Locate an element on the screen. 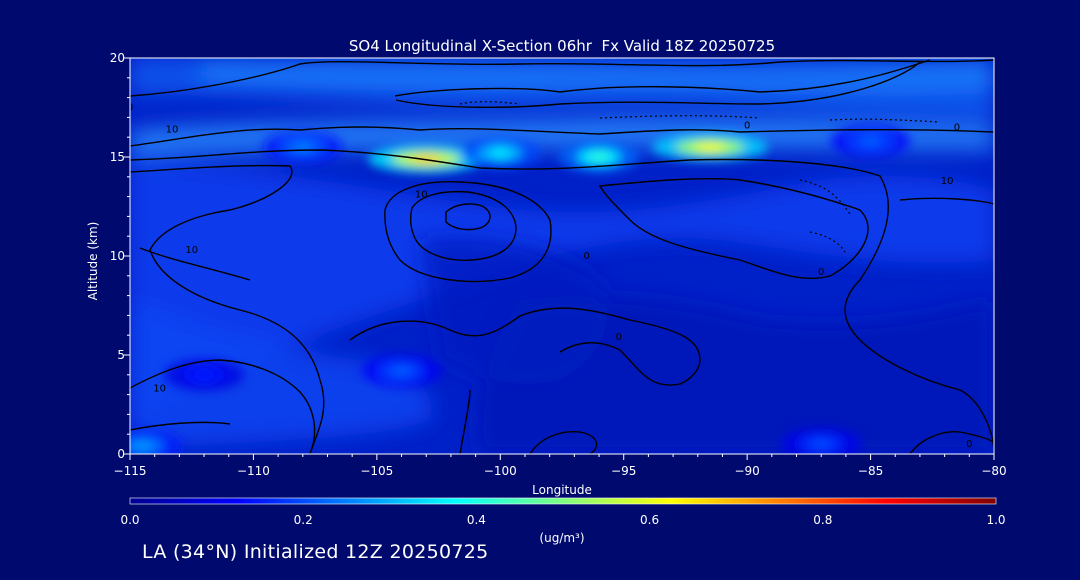 This screenshot has width=1080, height=580. y-tick-label: 5 is located at coordinates (121, 355).